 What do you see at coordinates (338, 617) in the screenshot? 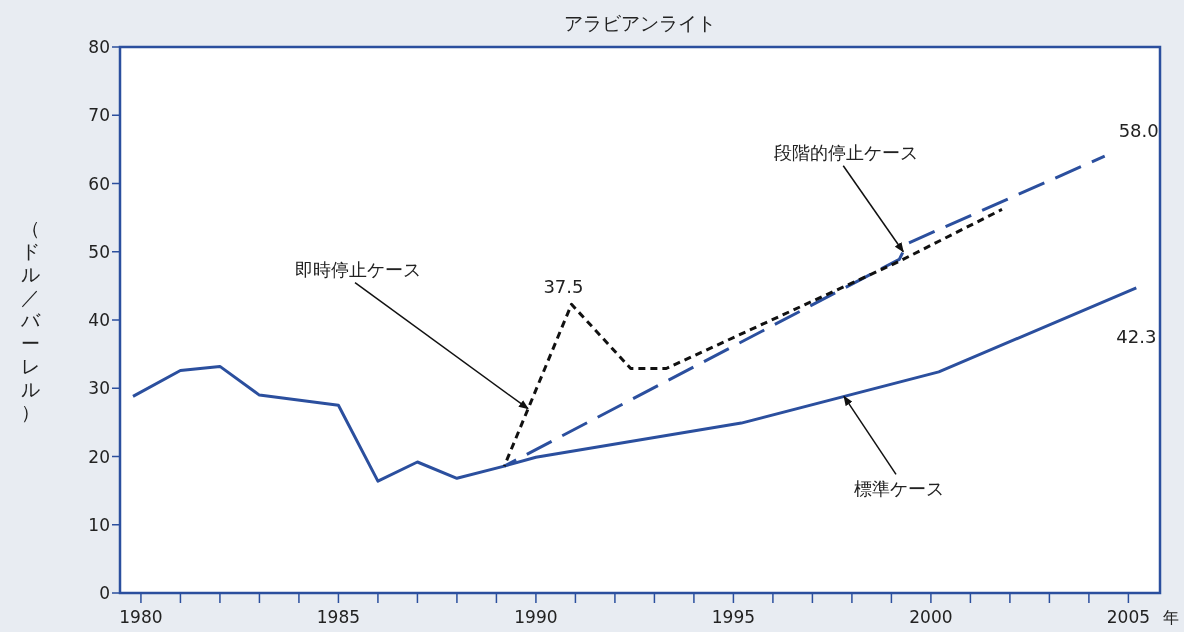
I see `x-tick-label: 1985` at bounding box center [338, 617].